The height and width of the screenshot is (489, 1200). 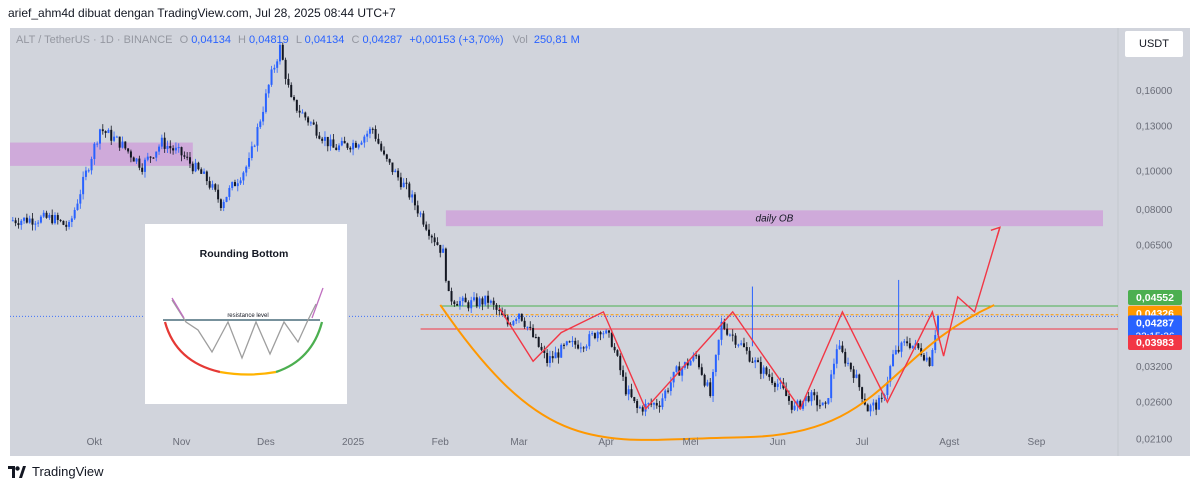 What do you see at coordinates (456, 40) in the screenshot?
I see `legend-change: +0,00153 (+3,70%)` at bounding box center [456, 40].